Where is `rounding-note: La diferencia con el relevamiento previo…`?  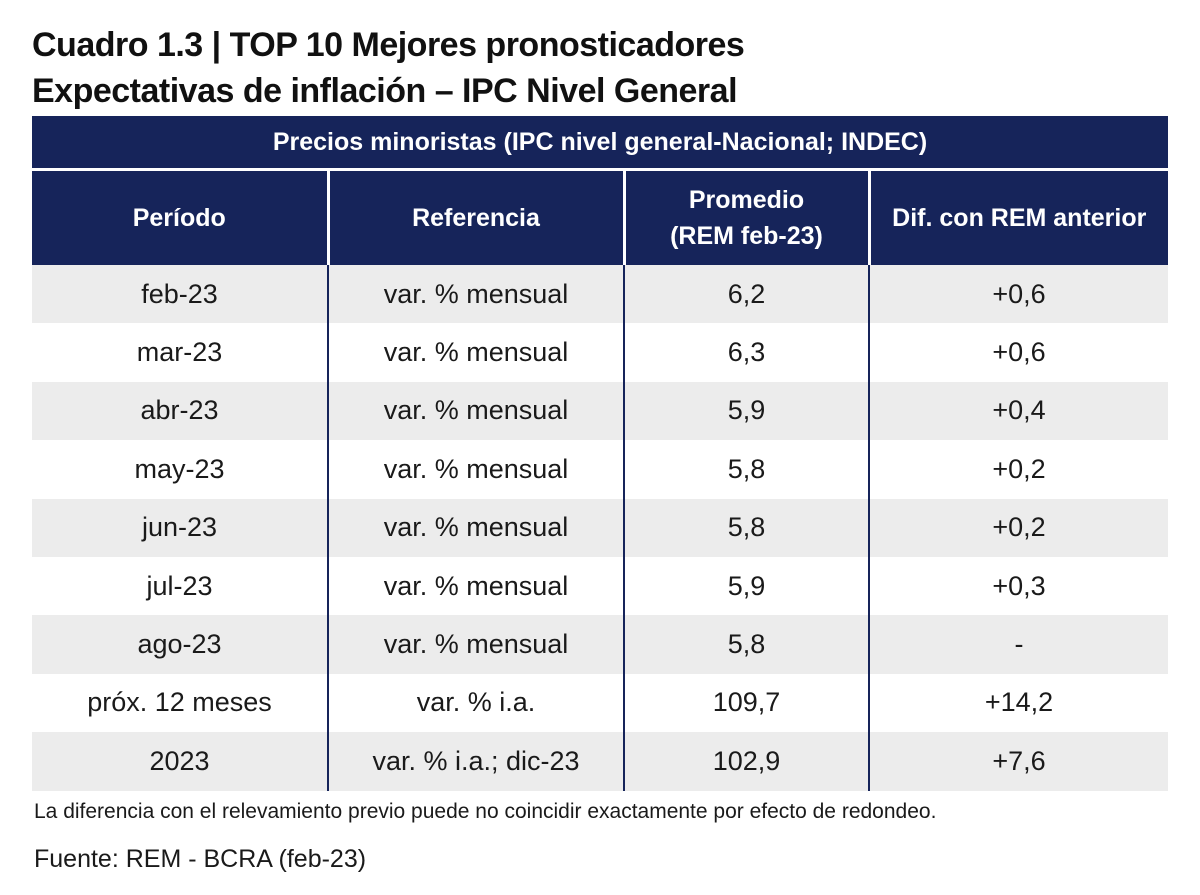 rounding-note: La diferencia con el relevamiento previo… is located at coordinates (485, 811).